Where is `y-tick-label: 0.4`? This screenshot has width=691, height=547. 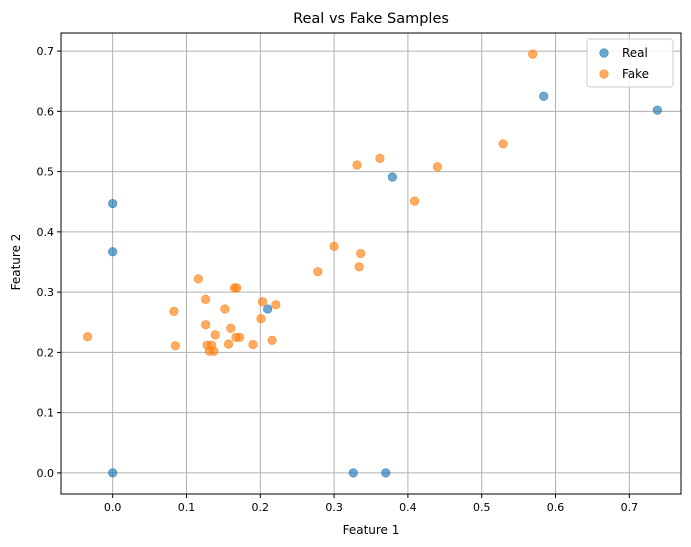
y-tick-label: 0.4 is located at coordinates (46, 232).